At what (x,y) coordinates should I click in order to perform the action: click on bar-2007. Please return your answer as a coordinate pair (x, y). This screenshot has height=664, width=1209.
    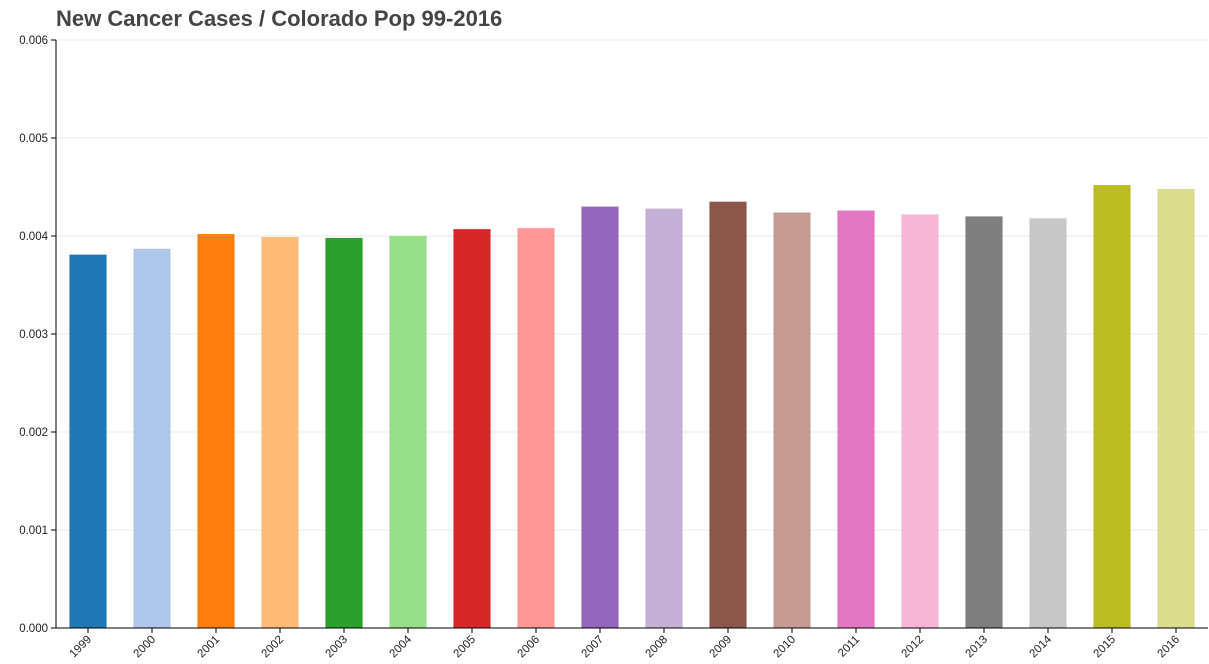
    Looking at the image, I should click on (600, 417).